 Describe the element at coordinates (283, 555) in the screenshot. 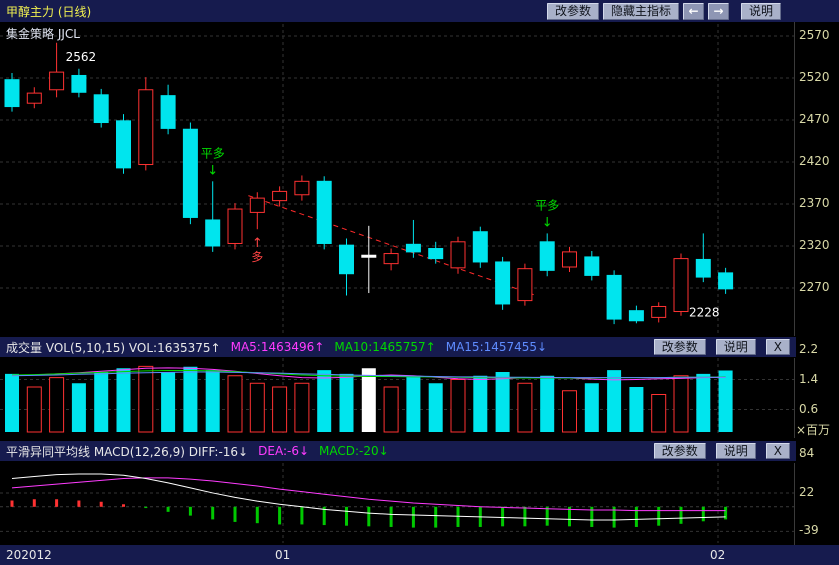

I see `time-axis-label: 01` at that location.